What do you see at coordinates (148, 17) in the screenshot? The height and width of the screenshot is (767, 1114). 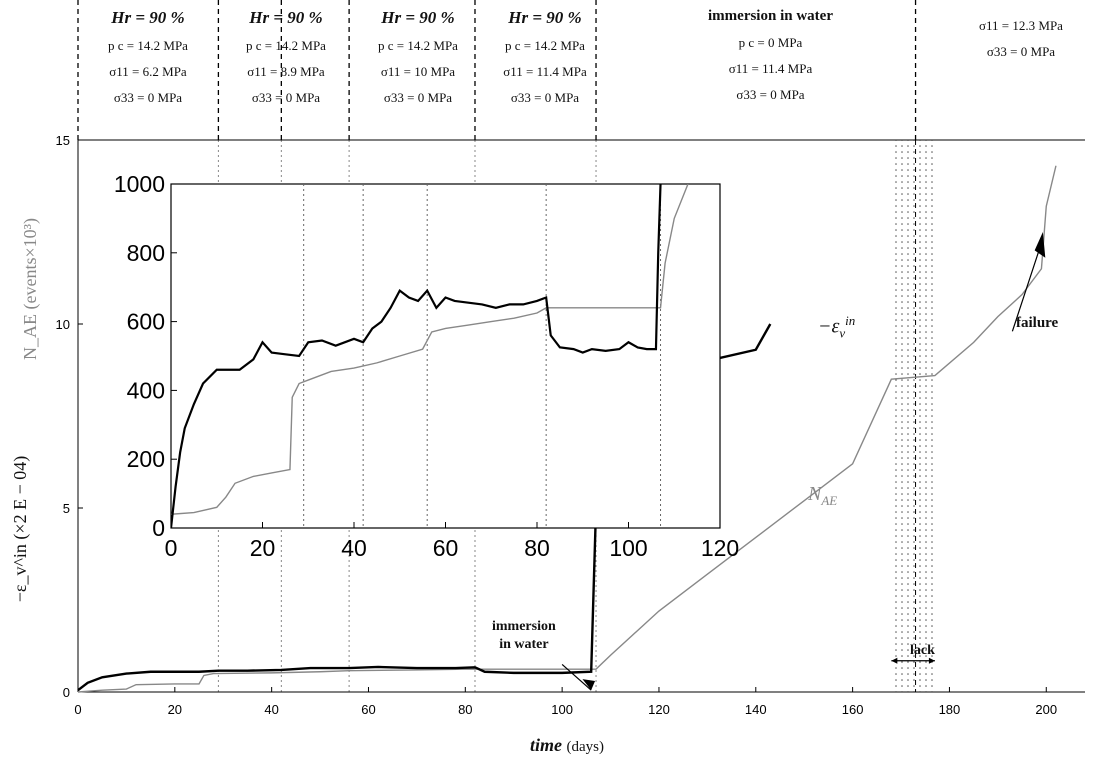 I see `stage-1-hr: Hr = 90 %` at bounding box center [148, 17].